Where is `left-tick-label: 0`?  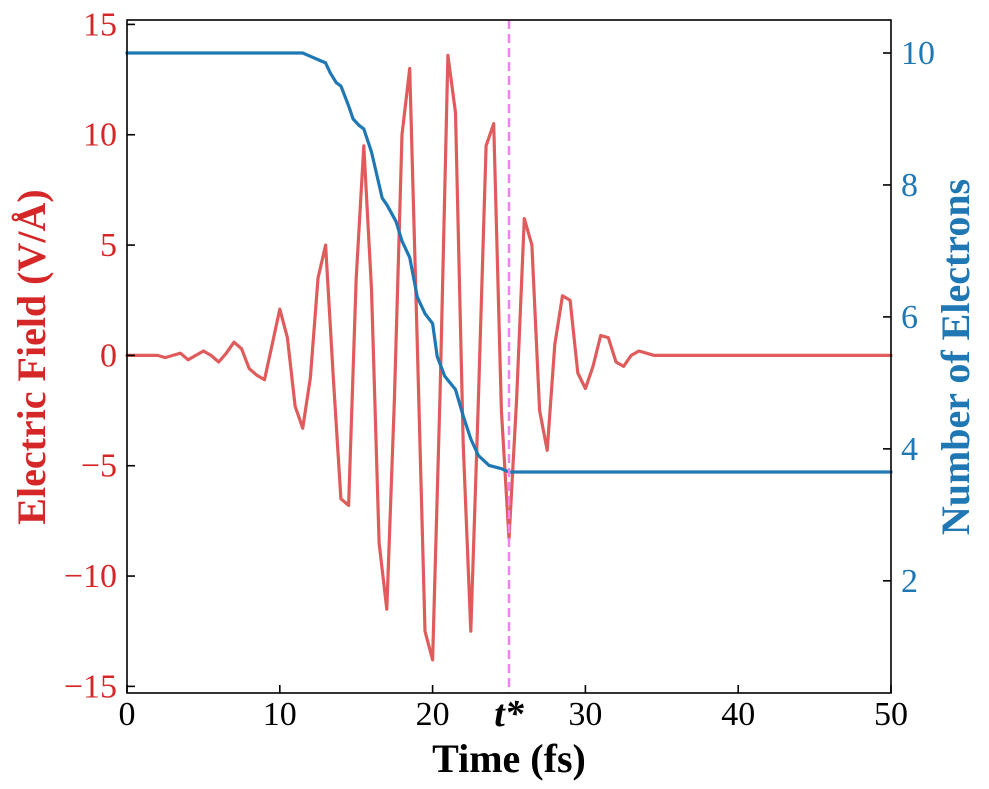
left-tick-label: 0 is located at coordinates (108, 355).